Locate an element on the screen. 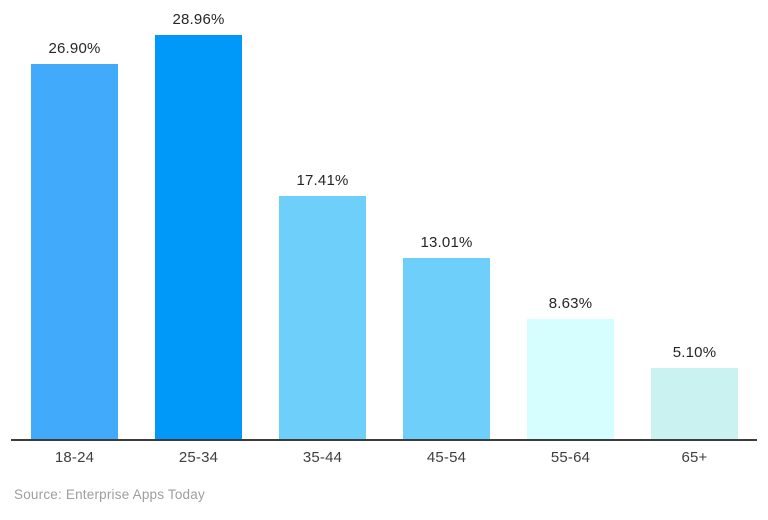 Image resolution: width=768 pixels, height=520 pixels. data-label: 5.10% is located at coordinates (694, 352).